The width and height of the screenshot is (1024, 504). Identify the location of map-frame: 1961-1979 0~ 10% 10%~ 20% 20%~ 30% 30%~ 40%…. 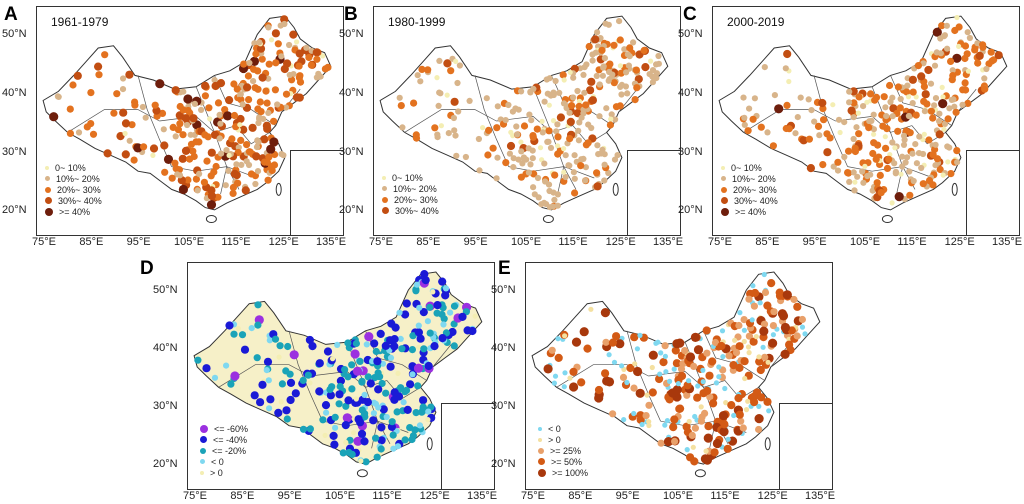
(190, 121).